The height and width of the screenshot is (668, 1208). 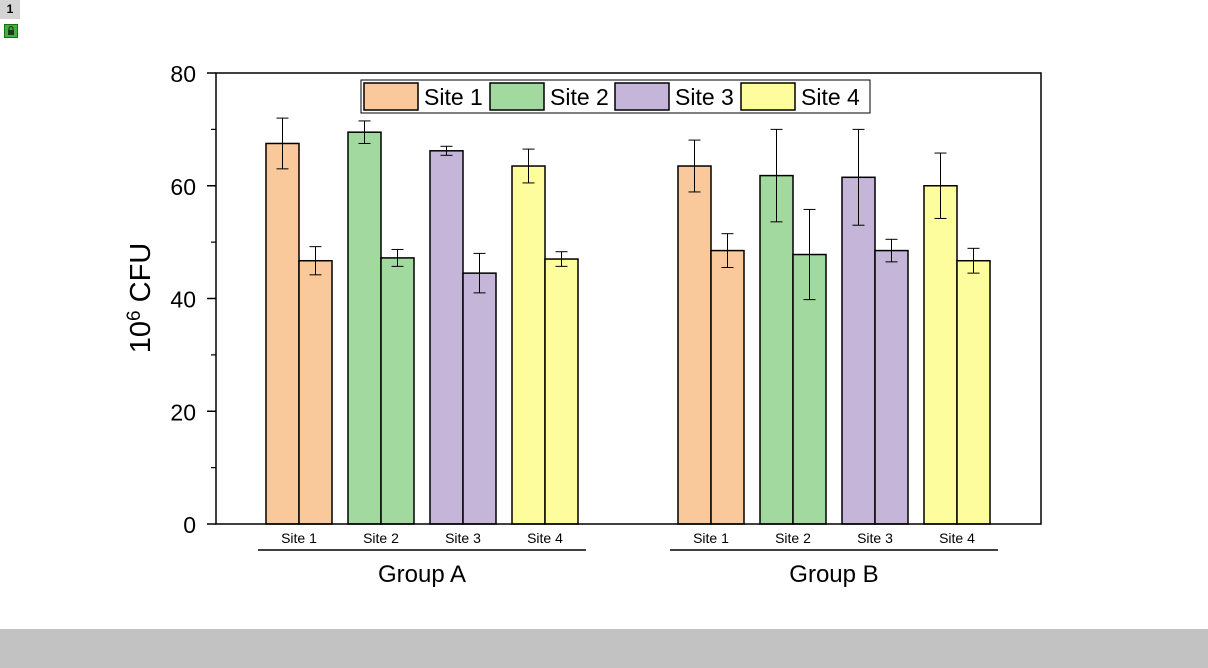 I want to click on legend: Site 1 Site 2 Site 3 Site 4, so click(x=615, y=96).